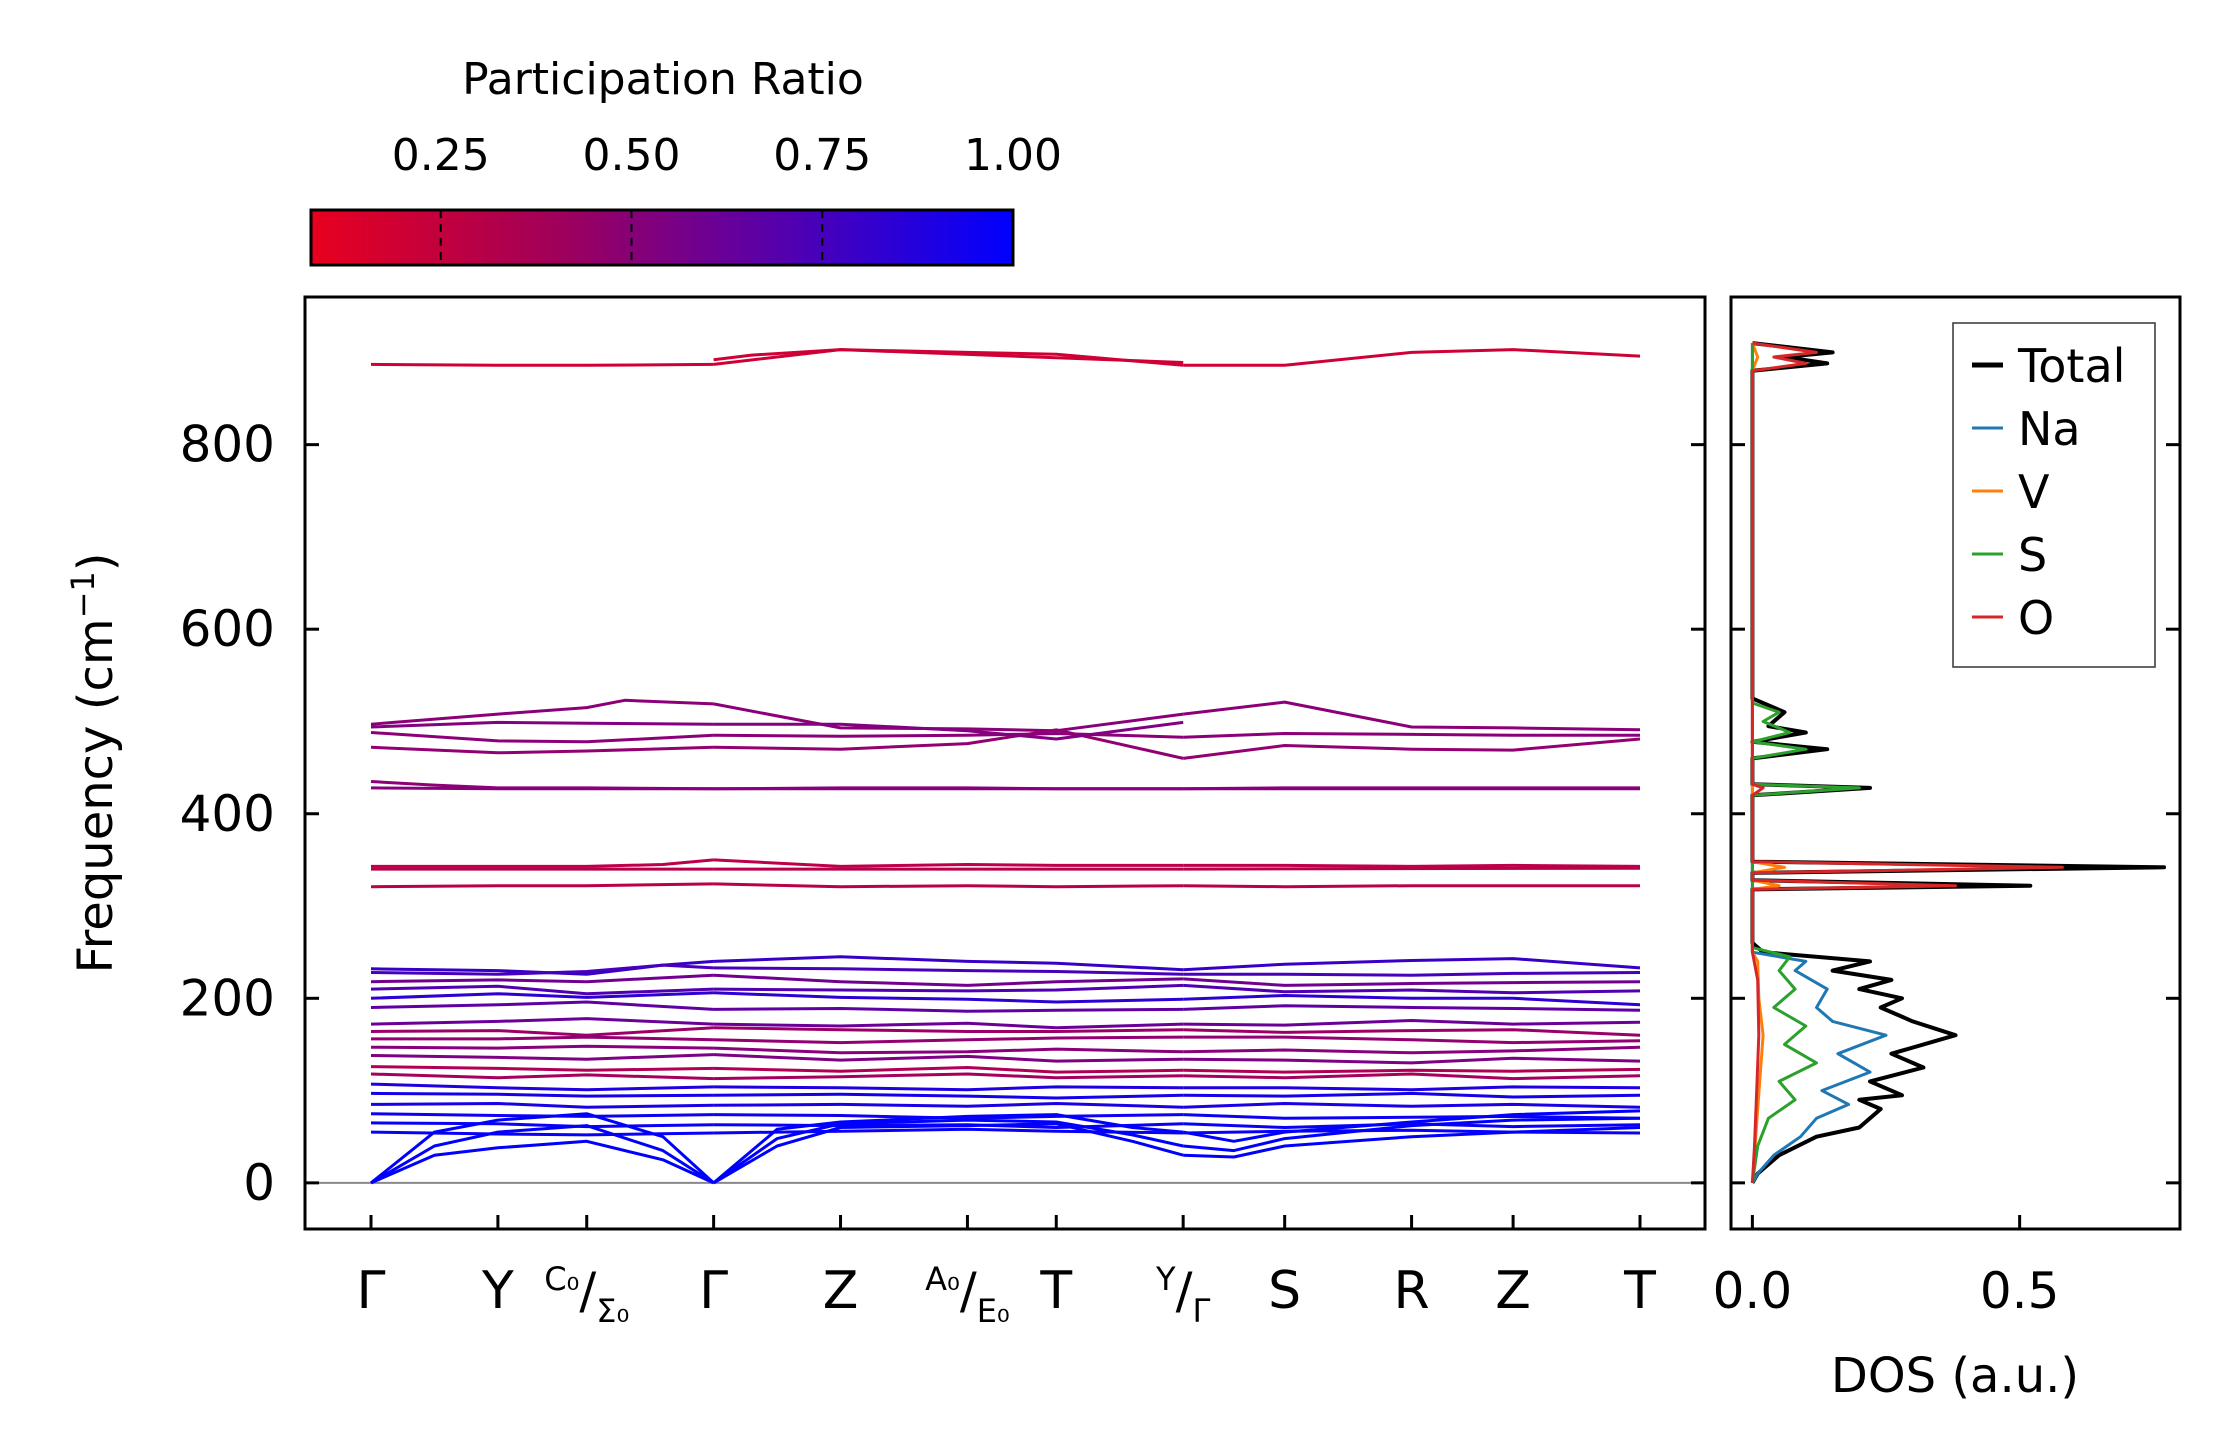 This screenshot has height=1455, width=2222. What do you see at coordinates (2049, 429) in the screenshot?
I see `legend-label-na: Na` at bounding box center [2049, 429].